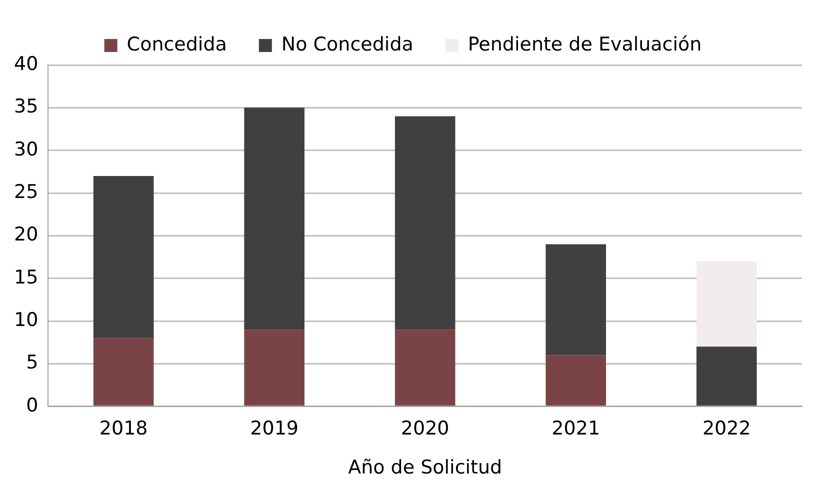 This screenshot has width=832, height=484. I want to click on y-tick-label: 15, so click(26, 277).